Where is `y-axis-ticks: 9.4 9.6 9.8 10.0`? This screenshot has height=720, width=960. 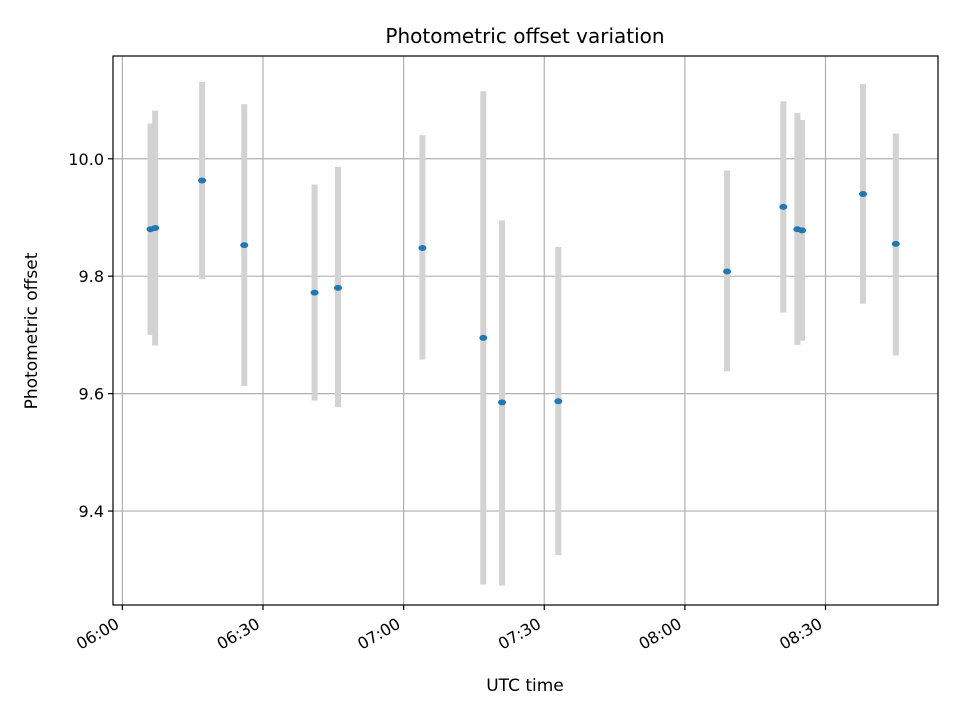 y-axis-ticks: 9.4 9.6 9.8 10.0 is located at coordinates (90, 335).